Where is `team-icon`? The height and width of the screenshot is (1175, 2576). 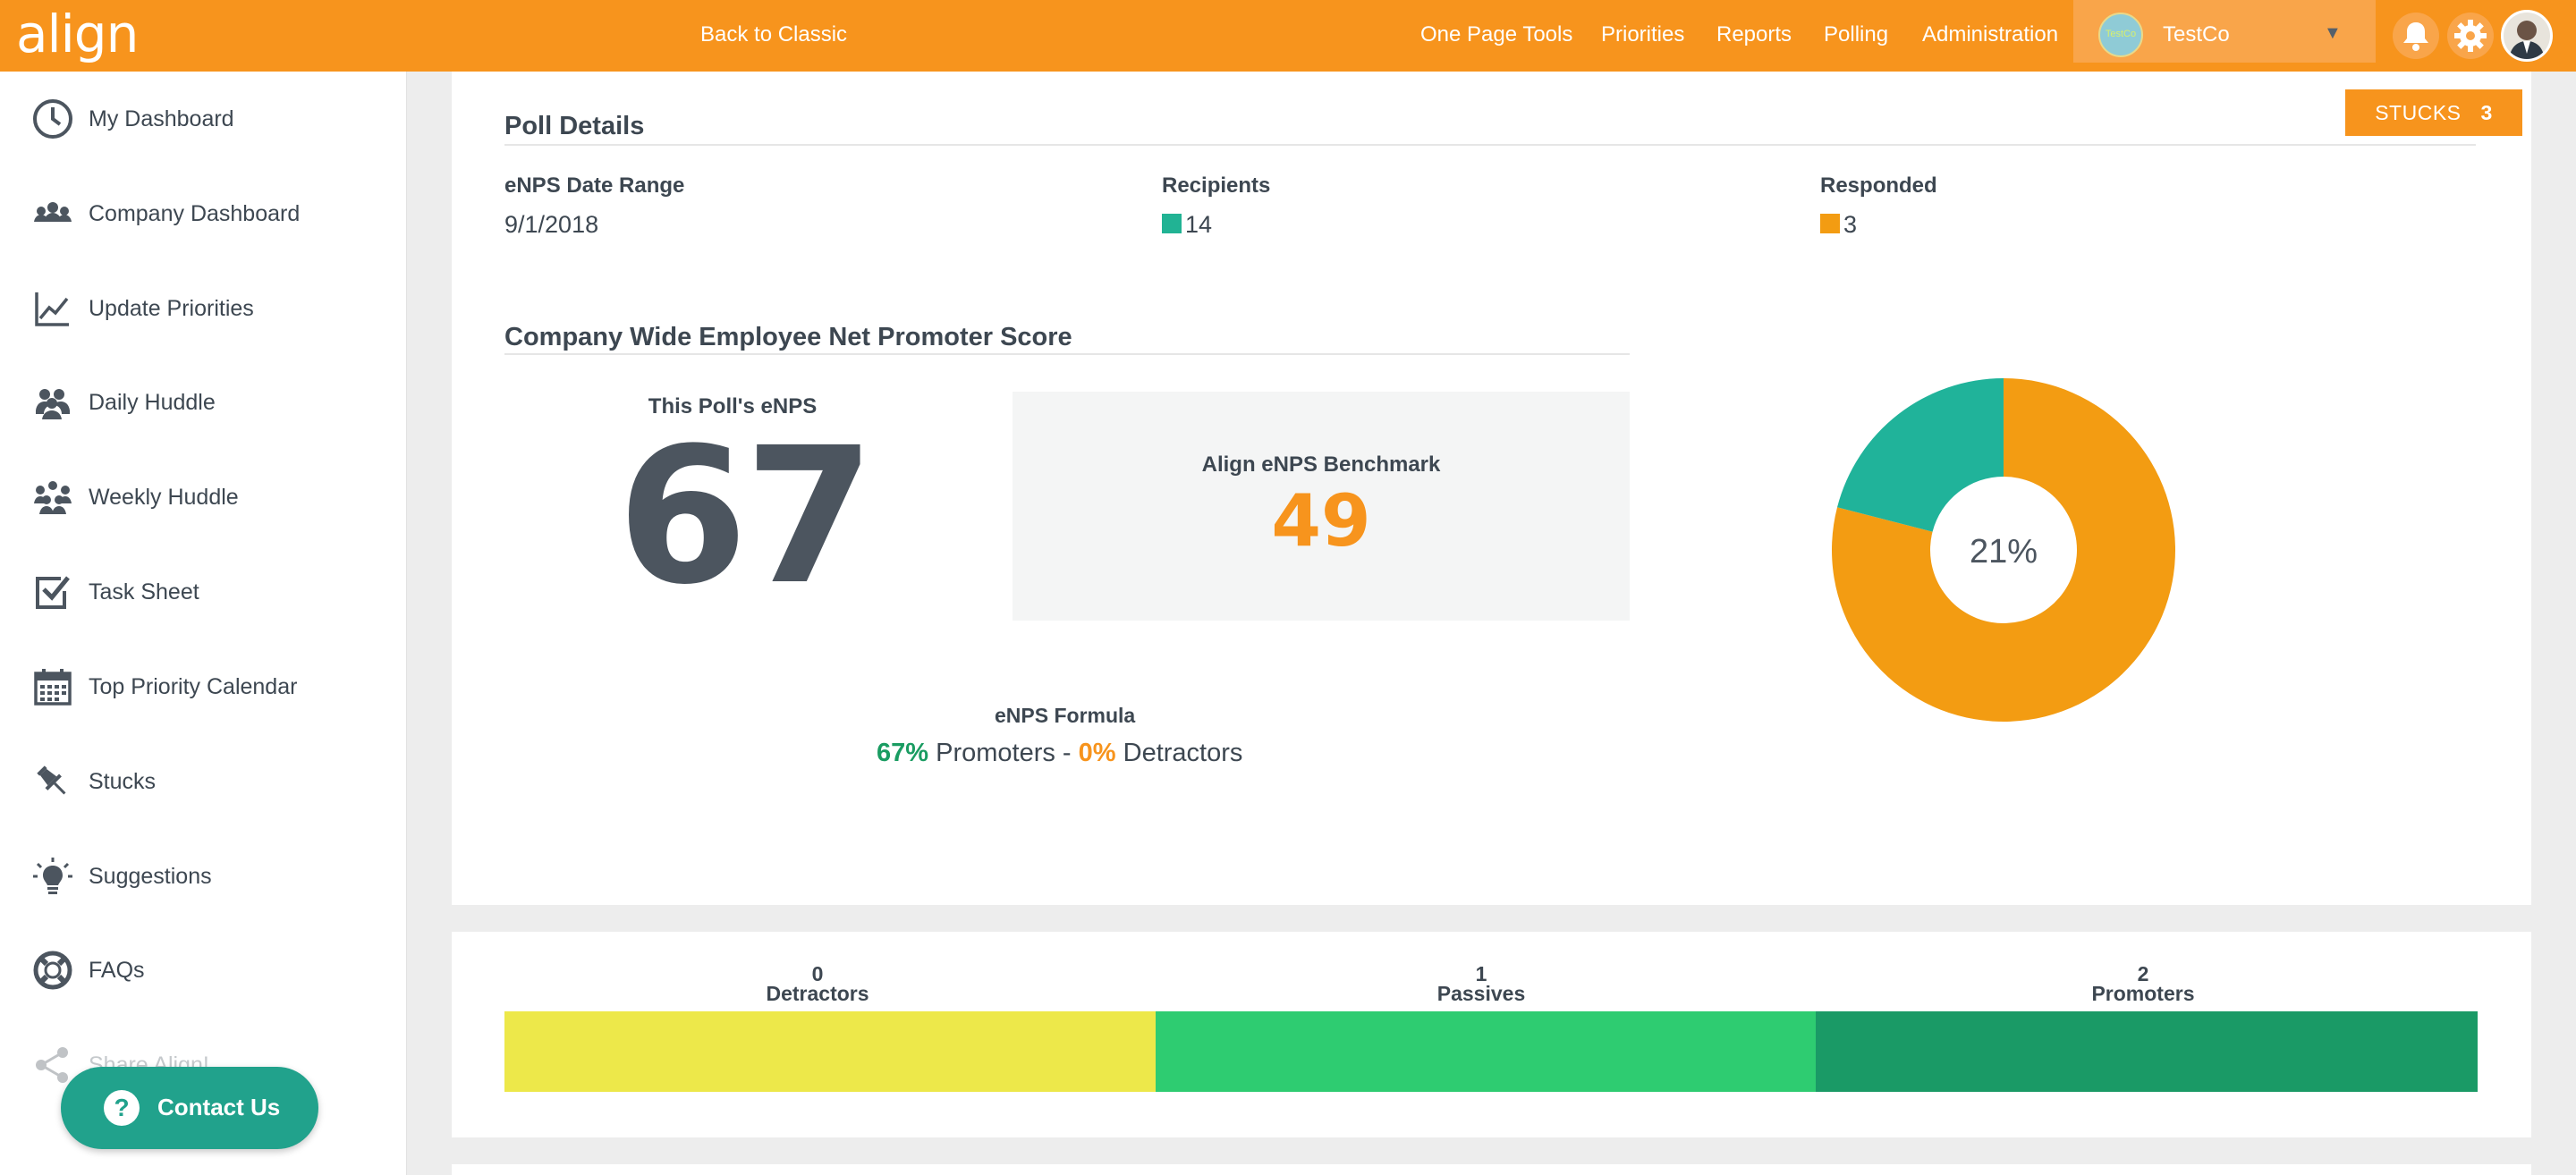 team-icon is located at coordinates (53, 498).